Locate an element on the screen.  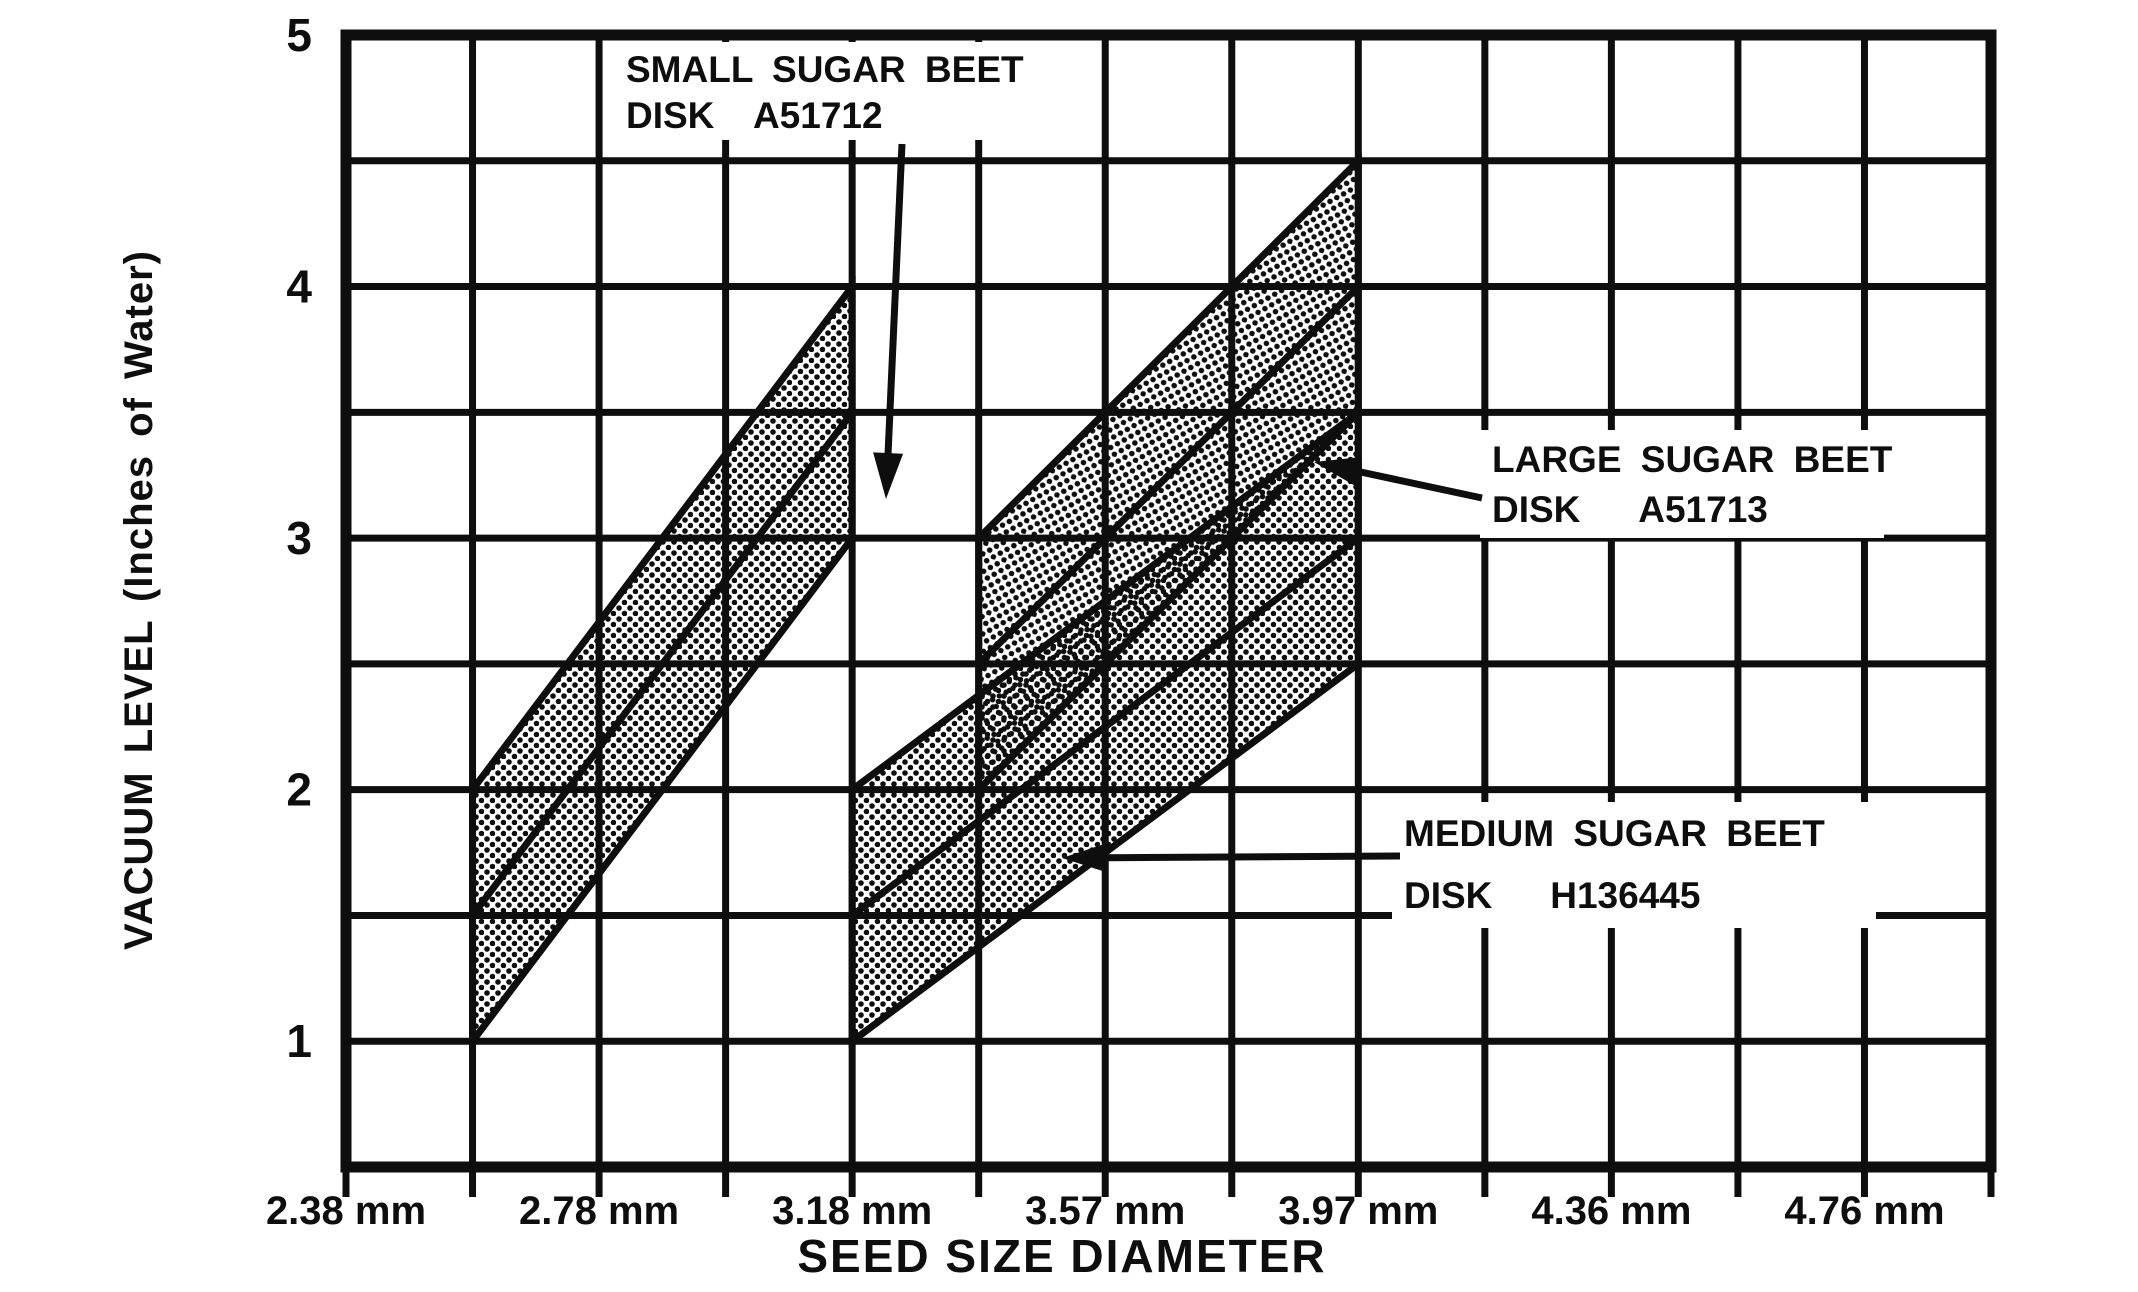
x-tick-label: 2.38 mm is located at coordinates (346, 1211).